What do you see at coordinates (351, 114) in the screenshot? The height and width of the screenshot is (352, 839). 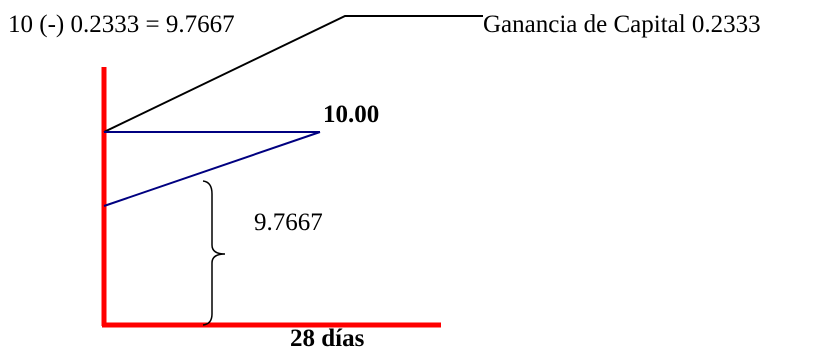 I see `face-value-label: 10.00` at bounding box center [351, 114].